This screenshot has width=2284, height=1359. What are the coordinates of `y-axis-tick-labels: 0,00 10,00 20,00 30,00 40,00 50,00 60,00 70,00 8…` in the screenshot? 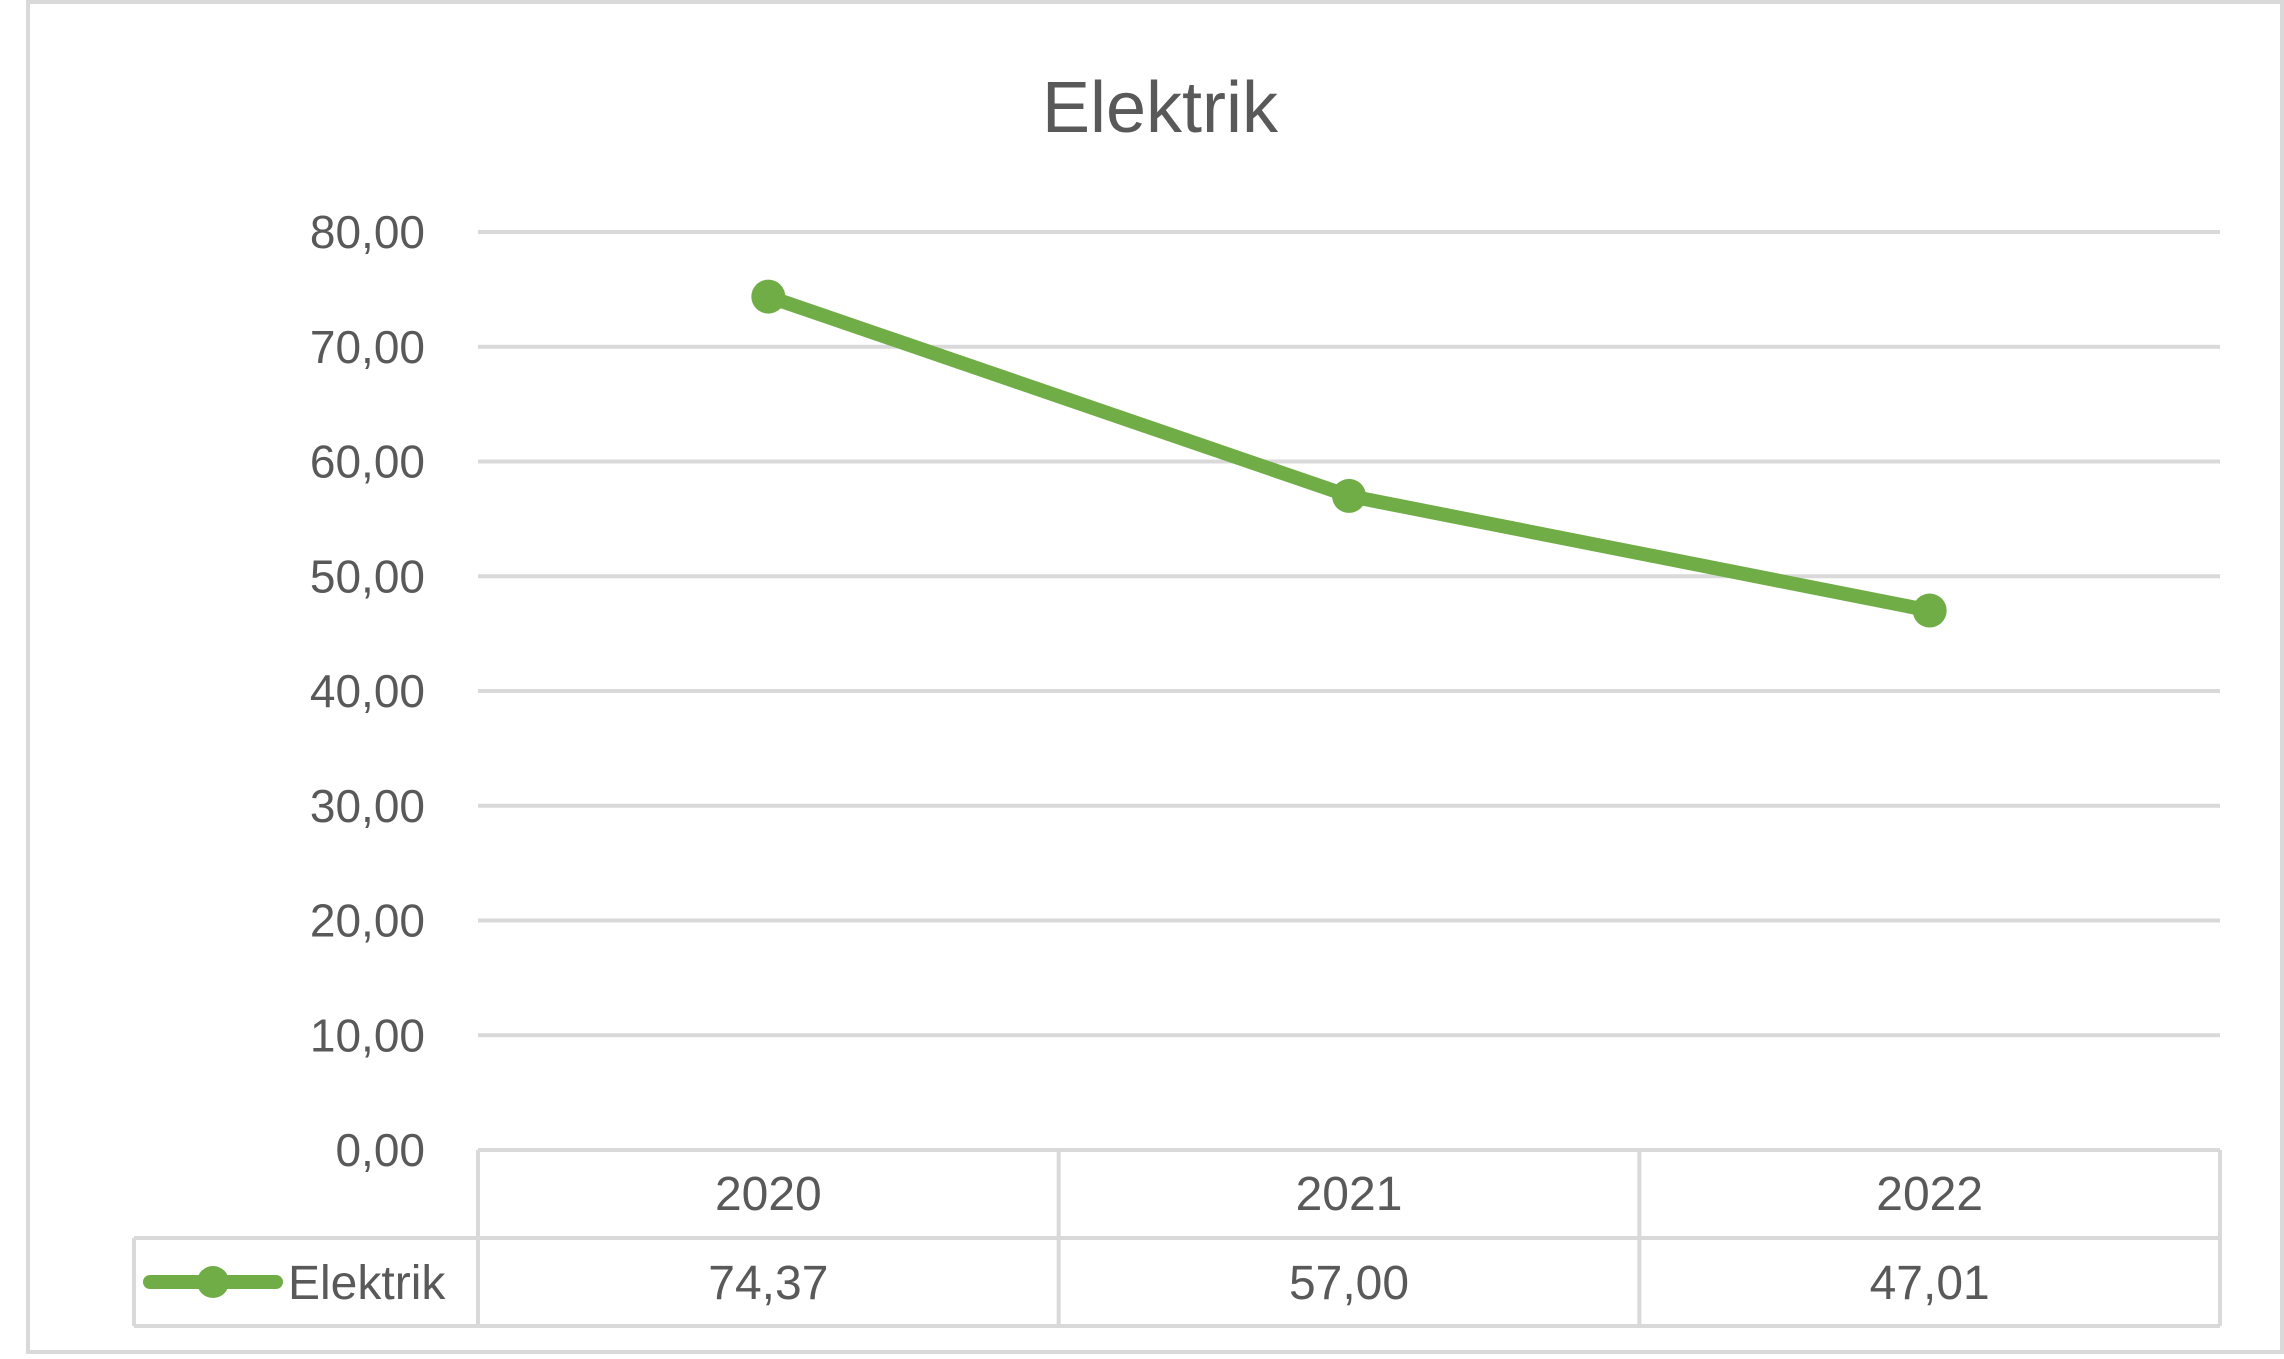 It's located at (367, 691).